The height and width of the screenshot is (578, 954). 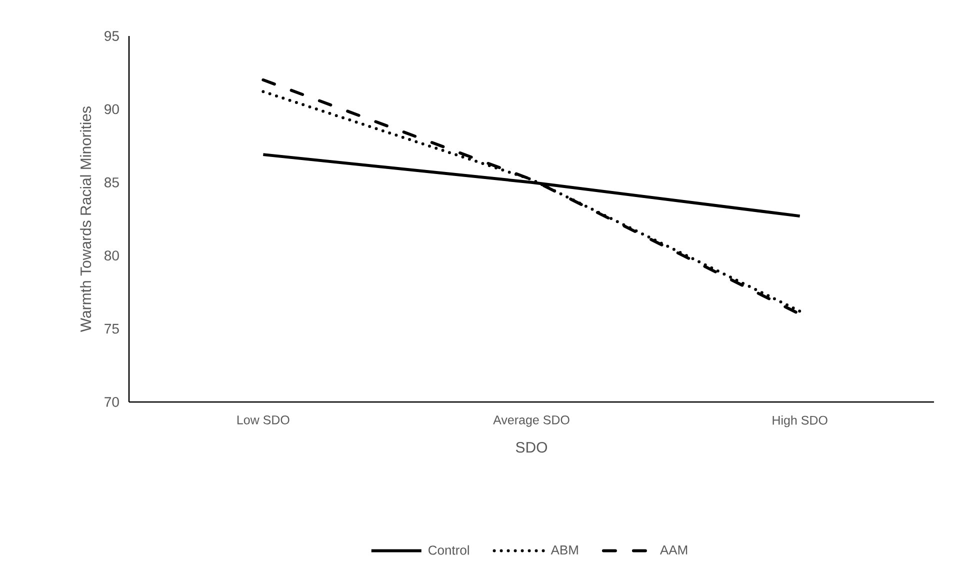 I want to click on x-tick-label: Average SDO, so click(x=531, y=421).